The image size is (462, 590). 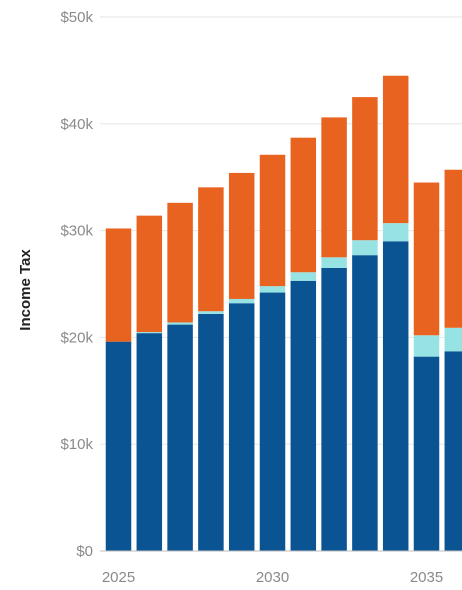 What do you see at coordinates (76, 284) in the screenshot?
I see `y-tick-labels: $0 $10k $20k $30k $40k $50k` at bounding box center [76, 284].